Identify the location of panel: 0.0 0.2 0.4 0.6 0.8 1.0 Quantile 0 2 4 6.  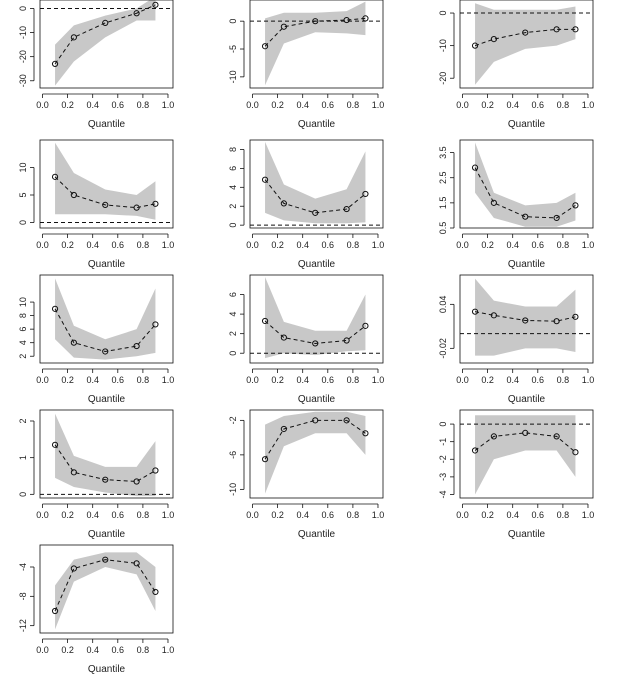
(306, 339).